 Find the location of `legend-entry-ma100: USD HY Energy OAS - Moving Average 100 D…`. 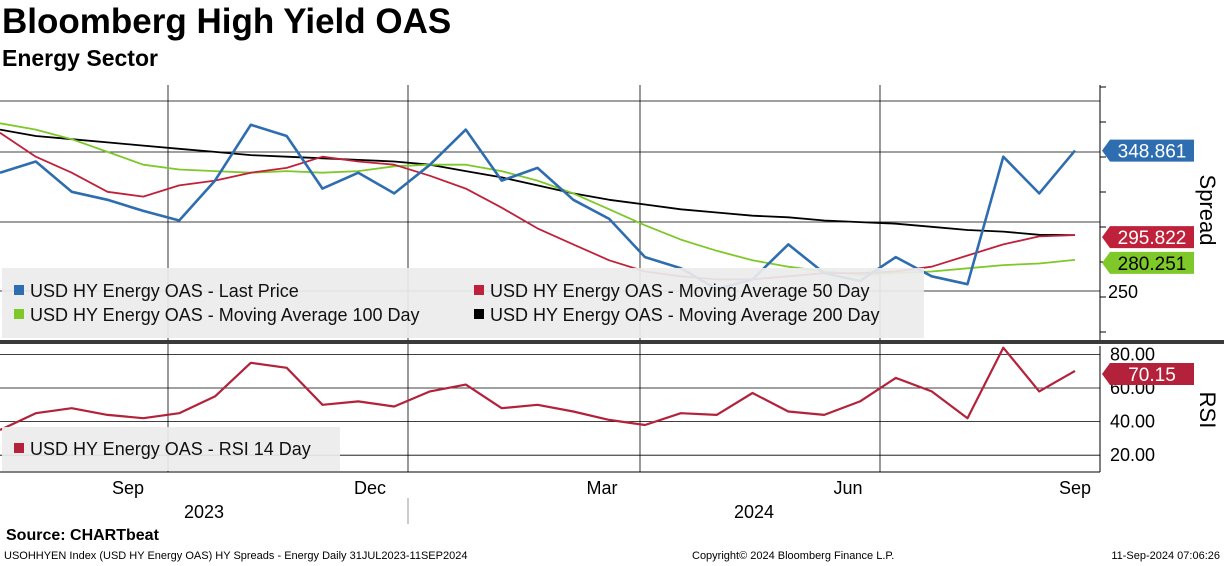

legend-entry-ma100: USD HY Energy OAS - Moving Average 100 D… is located at coordinates (225, 315).